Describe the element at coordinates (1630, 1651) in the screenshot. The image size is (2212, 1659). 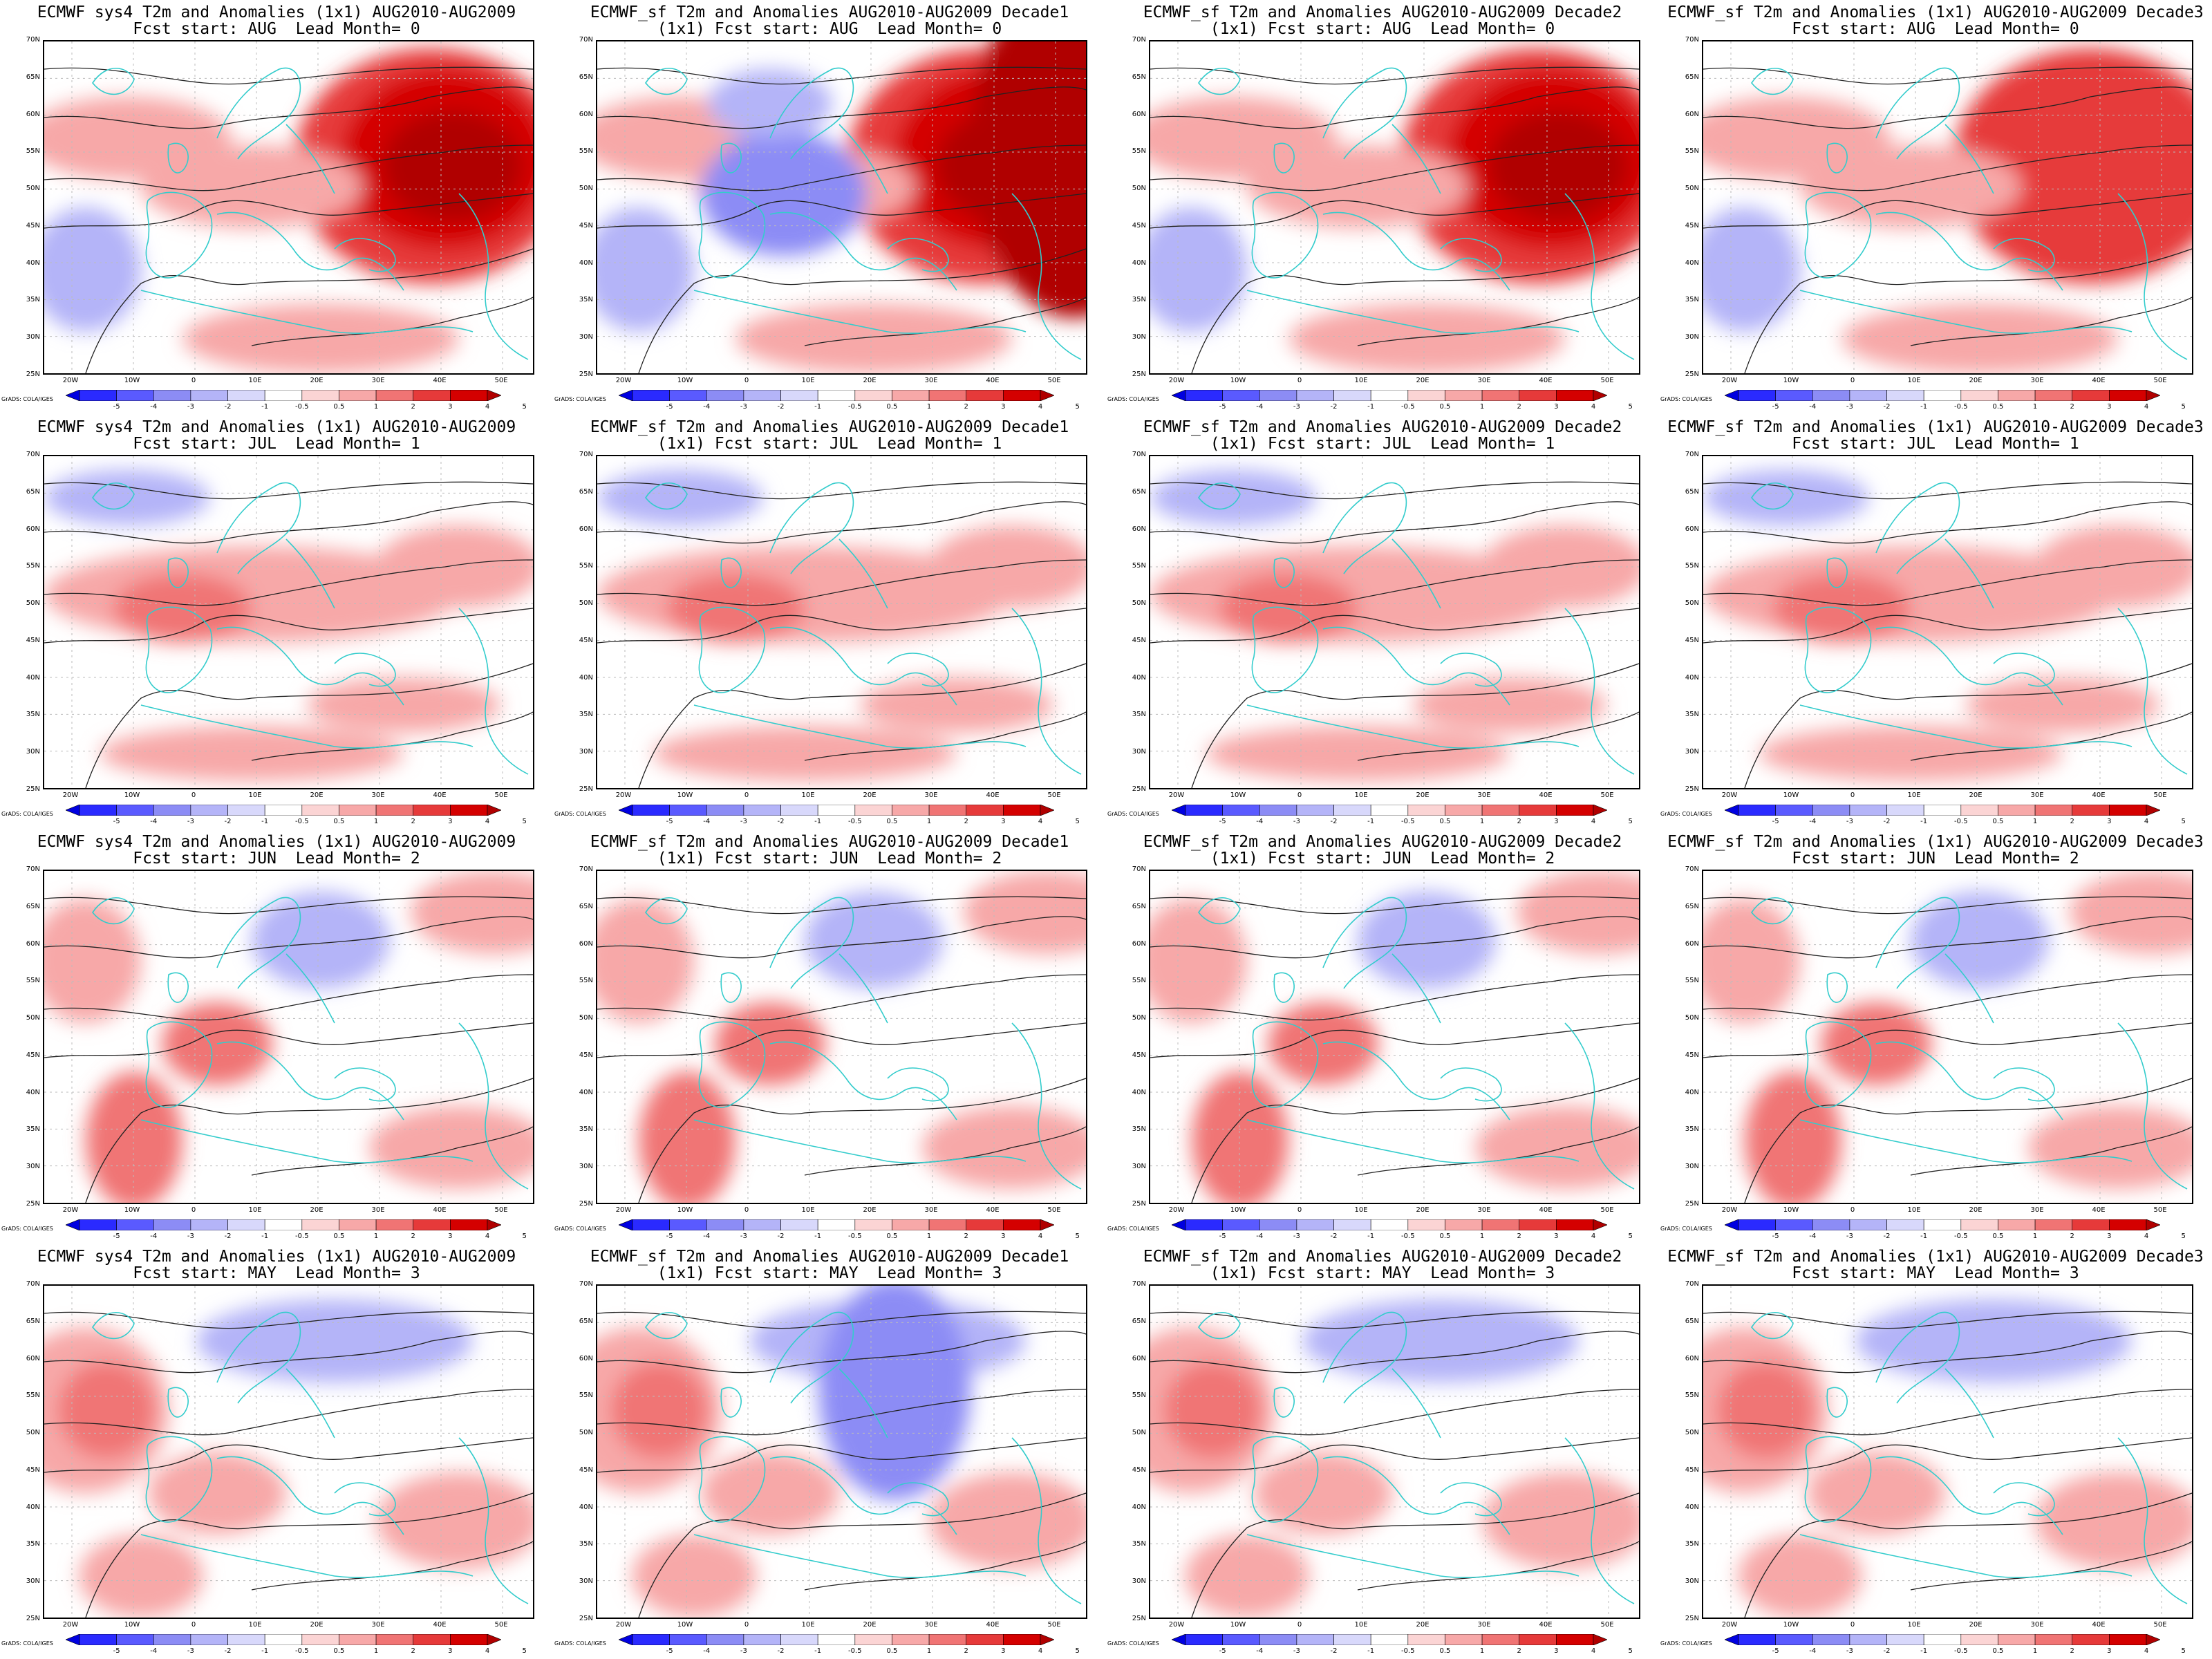
I see `colorbar-tick-label: 5` at that location.